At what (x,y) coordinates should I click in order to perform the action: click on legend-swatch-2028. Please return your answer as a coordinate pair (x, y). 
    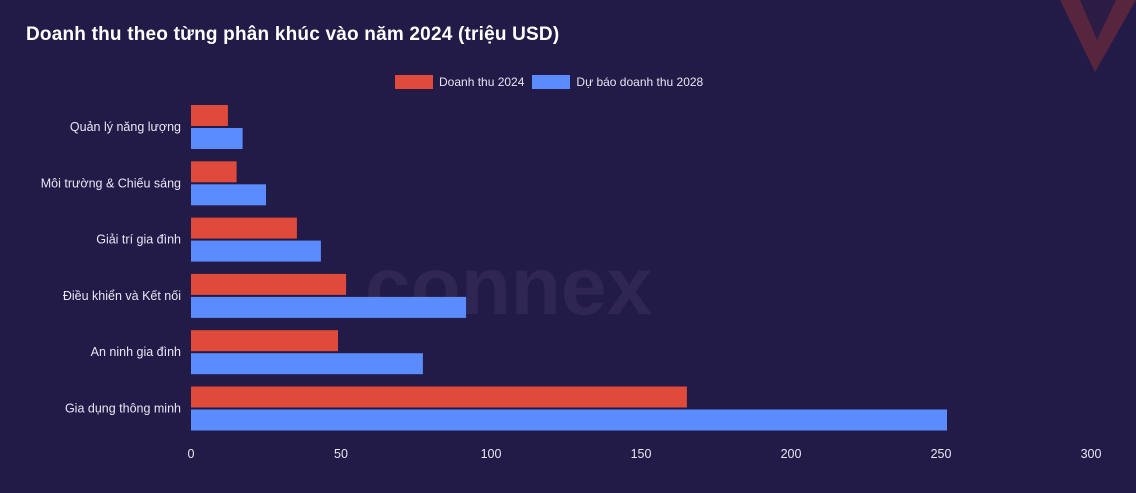
    Looking at the image, I should click on (551, 82).